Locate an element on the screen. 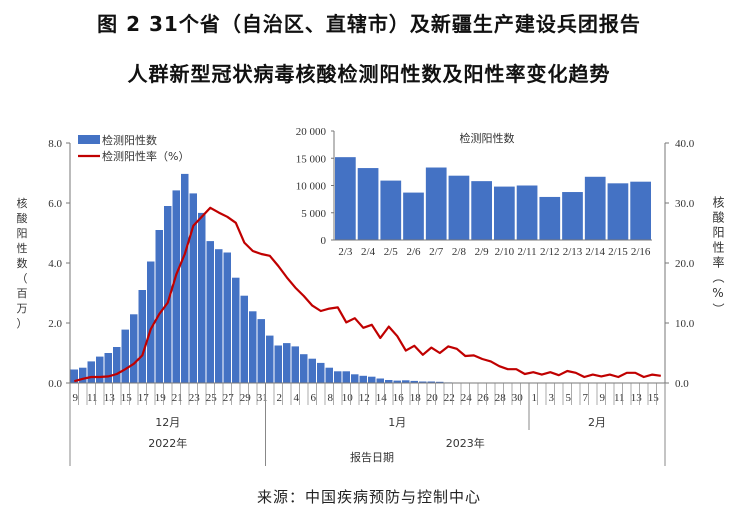 The width and height of the screenshot is (738, 515). left-tick-label: 2.0 is located at coordinates (55, 324).